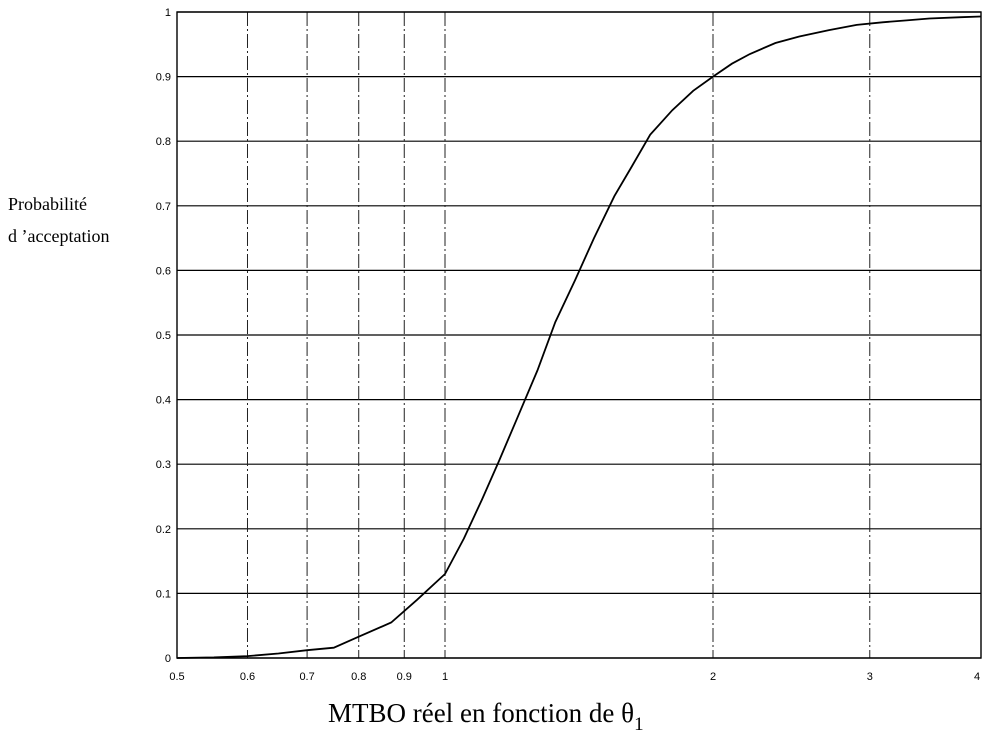 The width and height of the screenshot is (983, 736). I want to click on x-axis-label-main: MTBO réel en fonction de θ, so click(481, 713).